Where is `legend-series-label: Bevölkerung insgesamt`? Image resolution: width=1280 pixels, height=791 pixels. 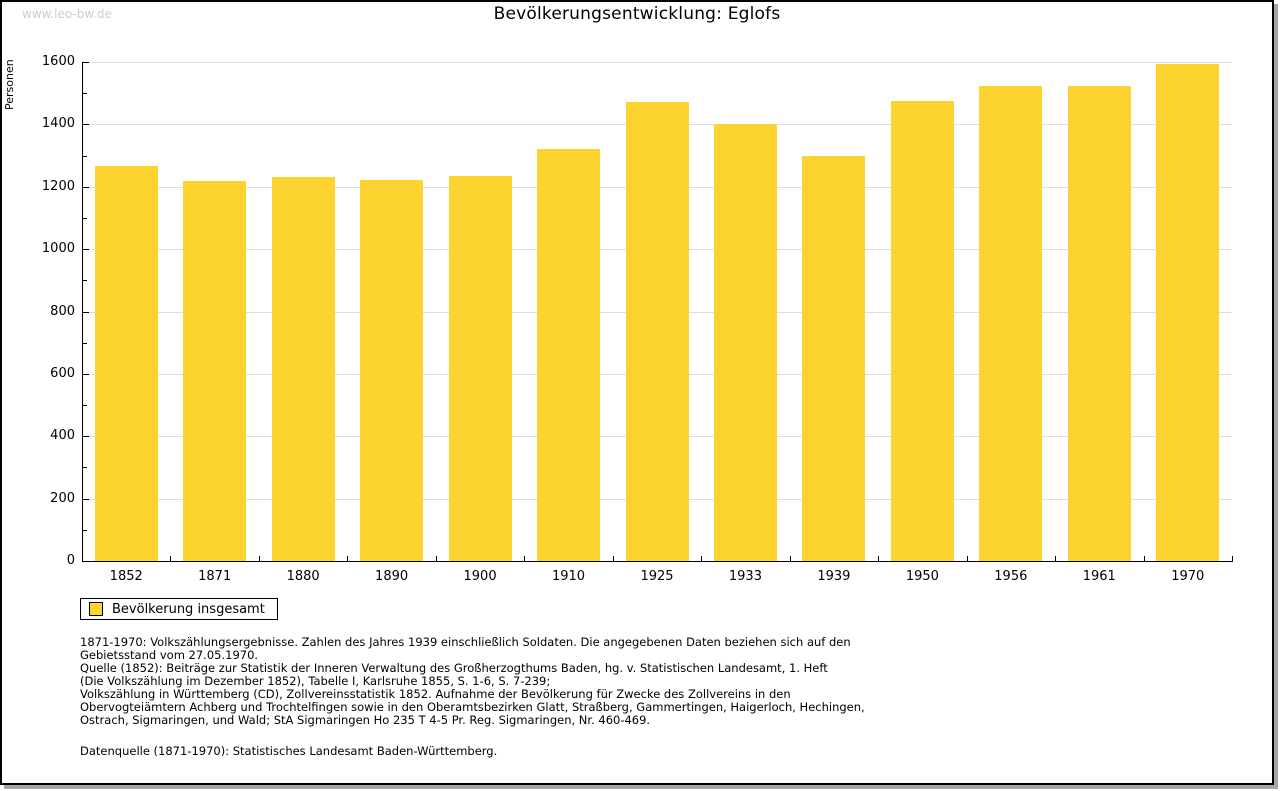 legend-series-label: Bevölkerung insgesamt is located at coordinates (188, 609).